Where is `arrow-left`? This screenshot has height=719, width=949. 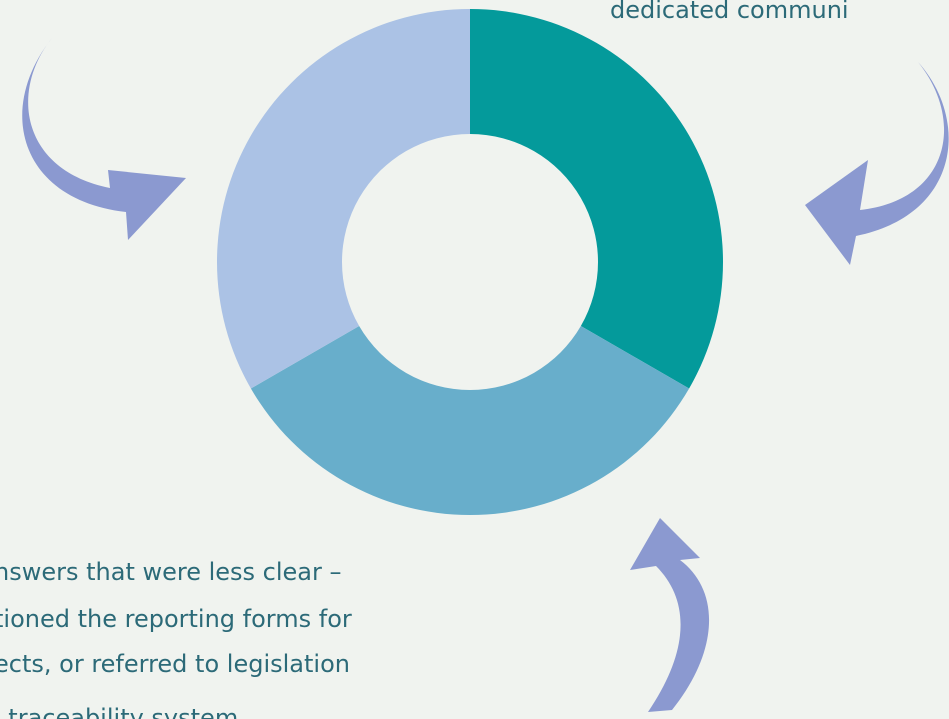 arrow-left is located at coordinates (104, 139).